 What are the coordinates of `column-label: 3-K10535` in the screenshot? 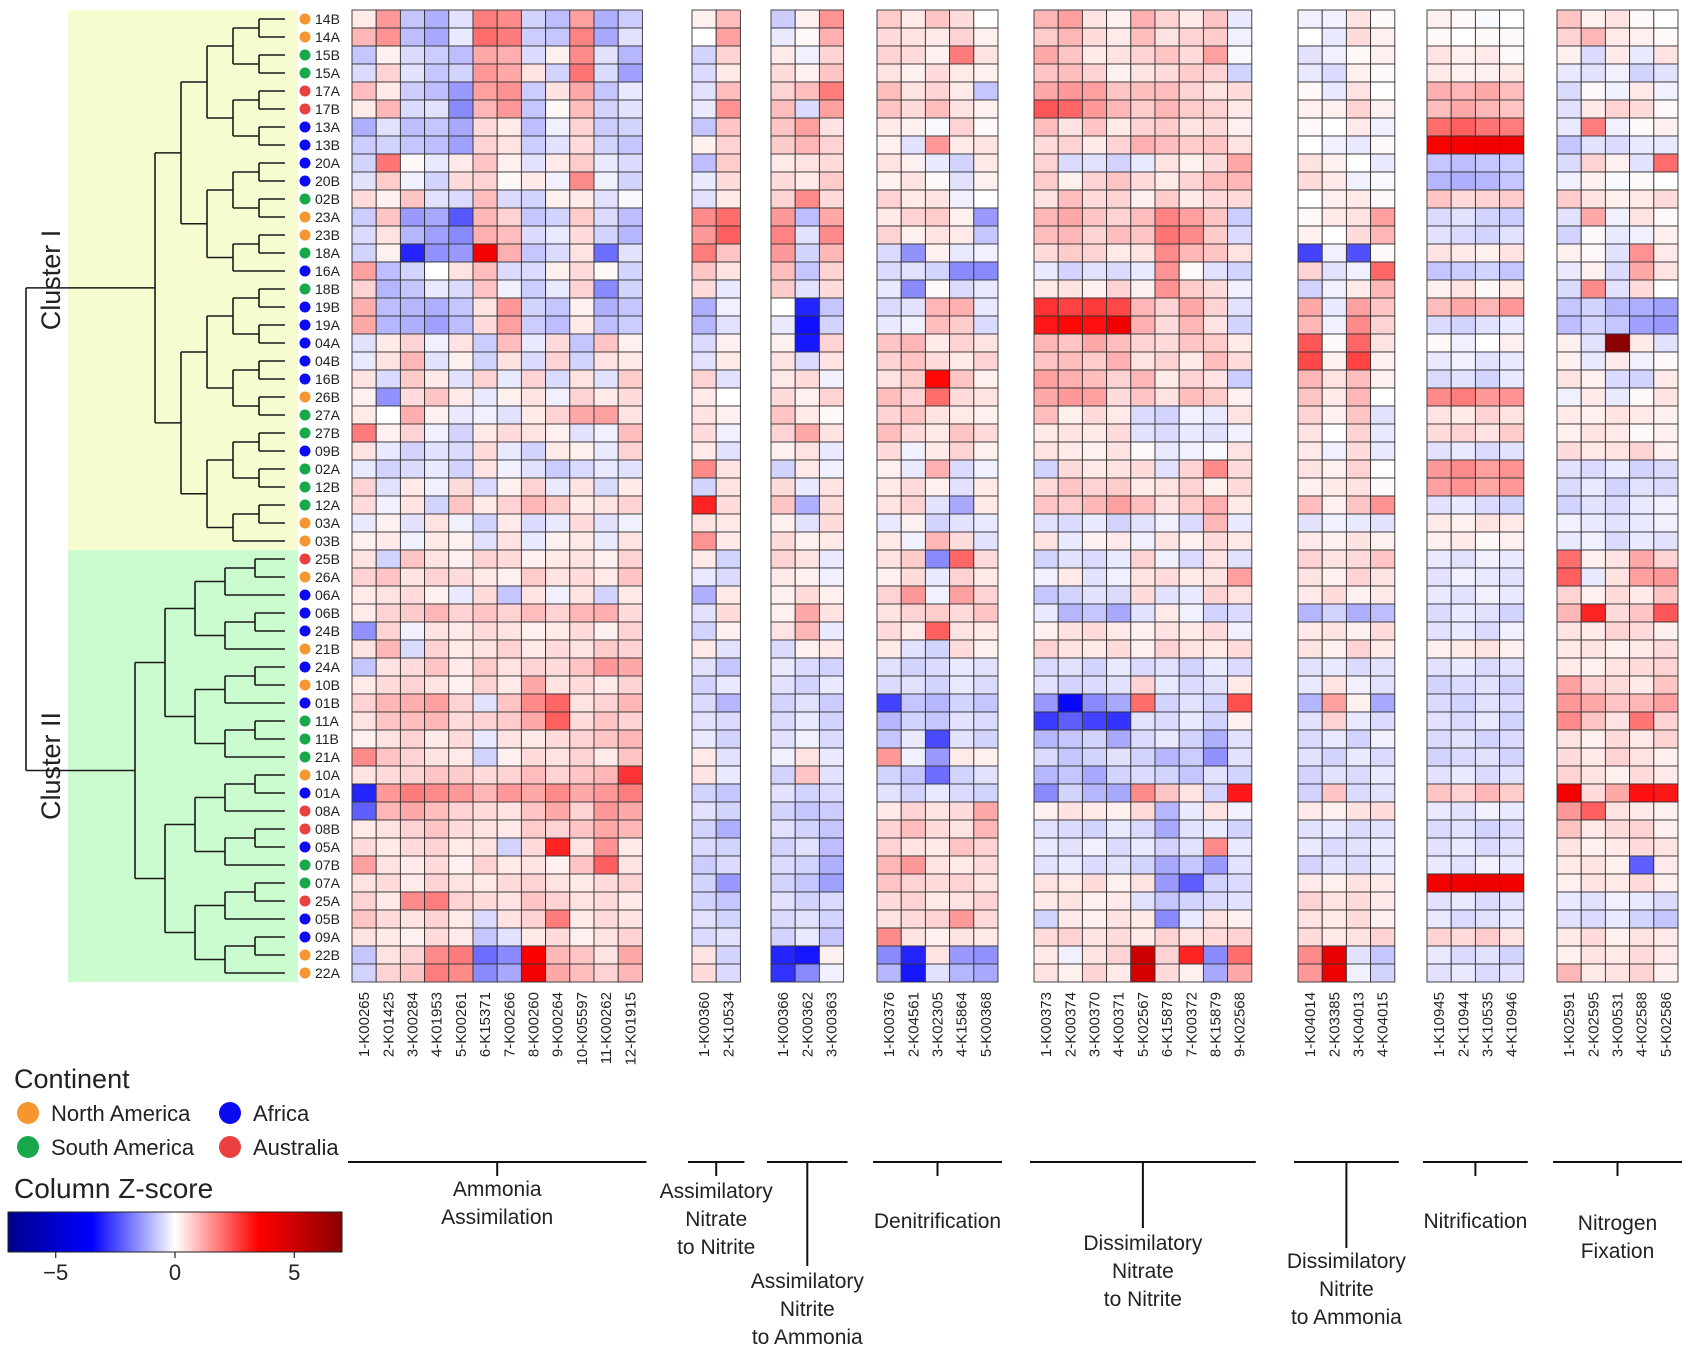 It's located at (1488, 1024).